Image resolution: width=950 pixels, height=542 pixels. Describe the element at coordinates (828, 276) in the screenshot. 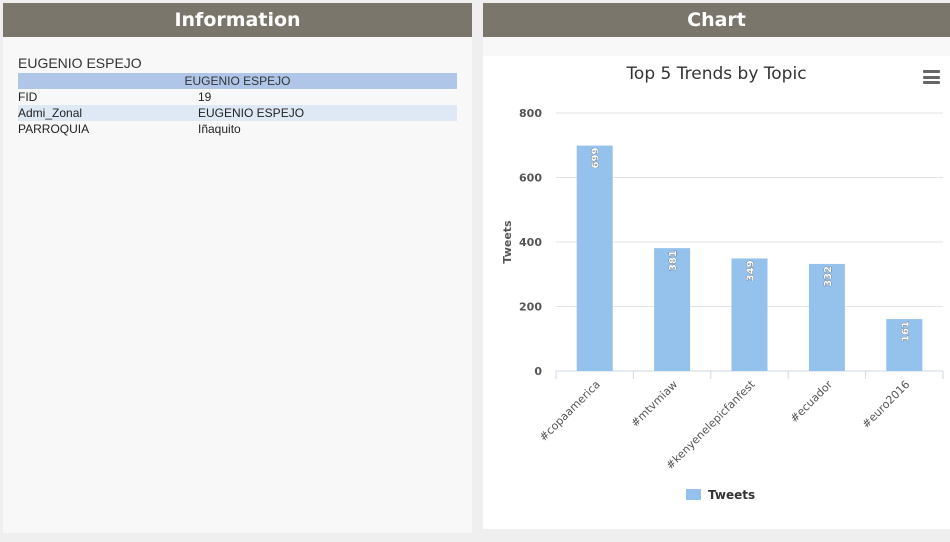

I see `data-label: 332` at that location.